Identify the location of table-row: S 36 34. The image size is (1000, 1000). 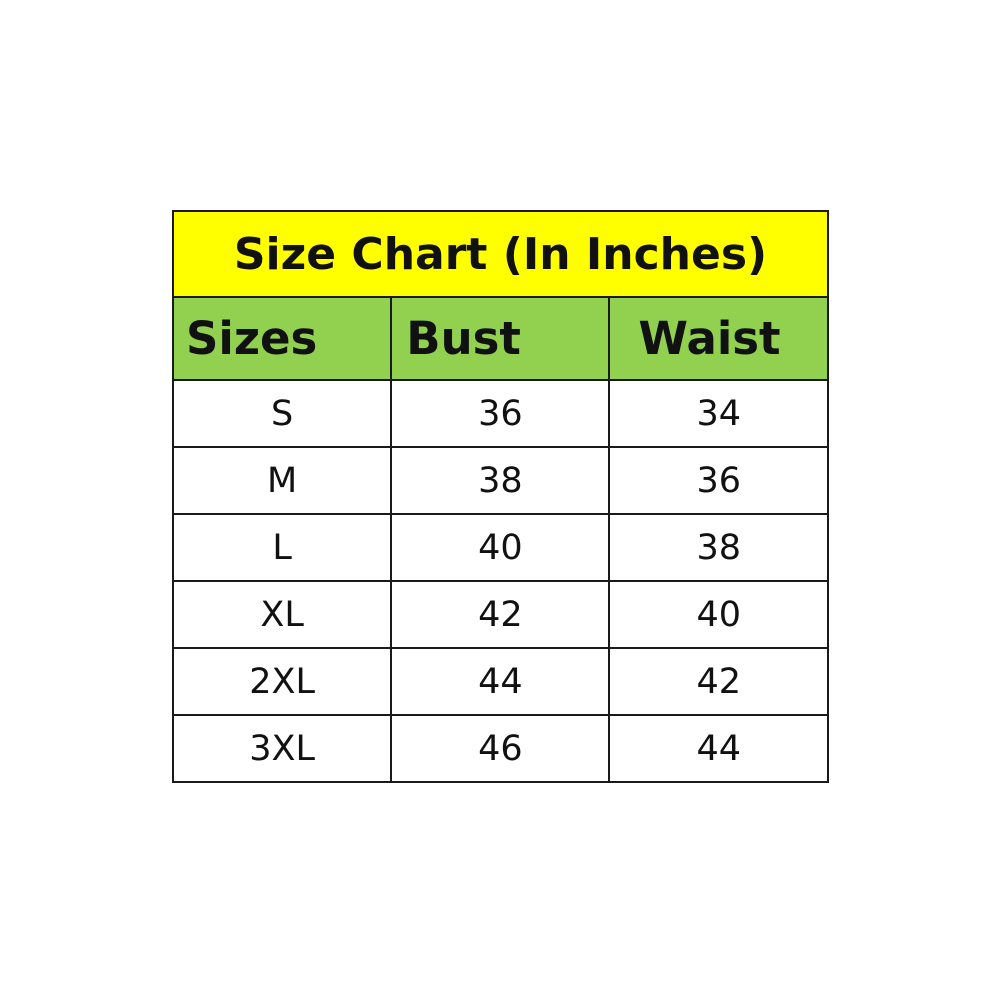
(500, 413).